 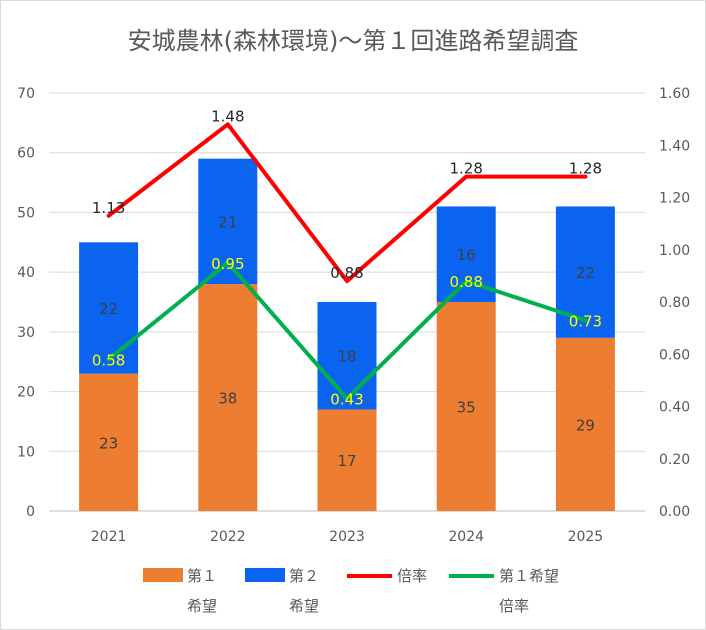 I want to click on y-left-tick-label: 40, so click(x=26, y=273).